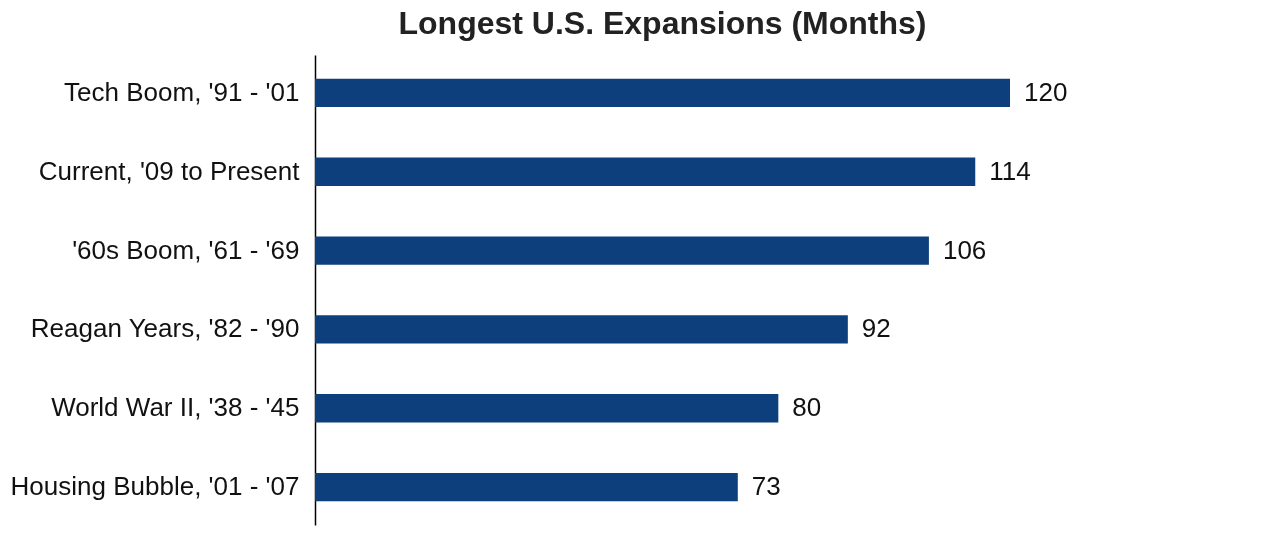 Image resolution: width=1288 pixels, height=535 pixels. I want to click on chart-title: Longest U.S. Expansions (Months), so click(662, 23).